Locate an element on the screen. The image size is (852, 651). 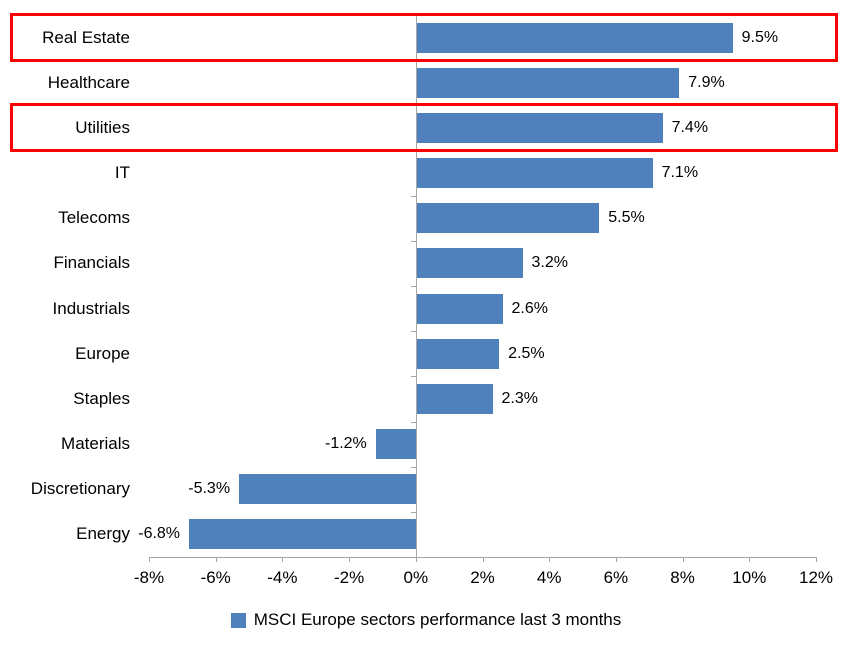
category-label: Discretionary is located at coordinates (80, 489).